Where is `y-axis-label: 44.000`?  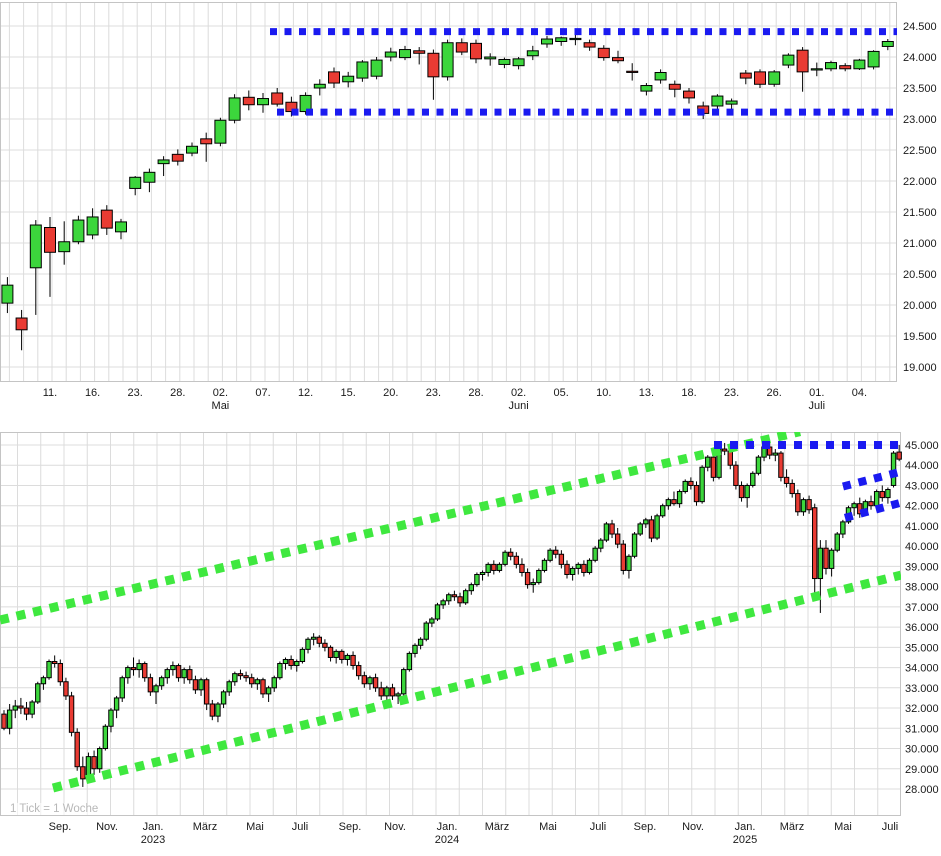 y-axis-label: 44.000 is located at coordinates (922, 466).